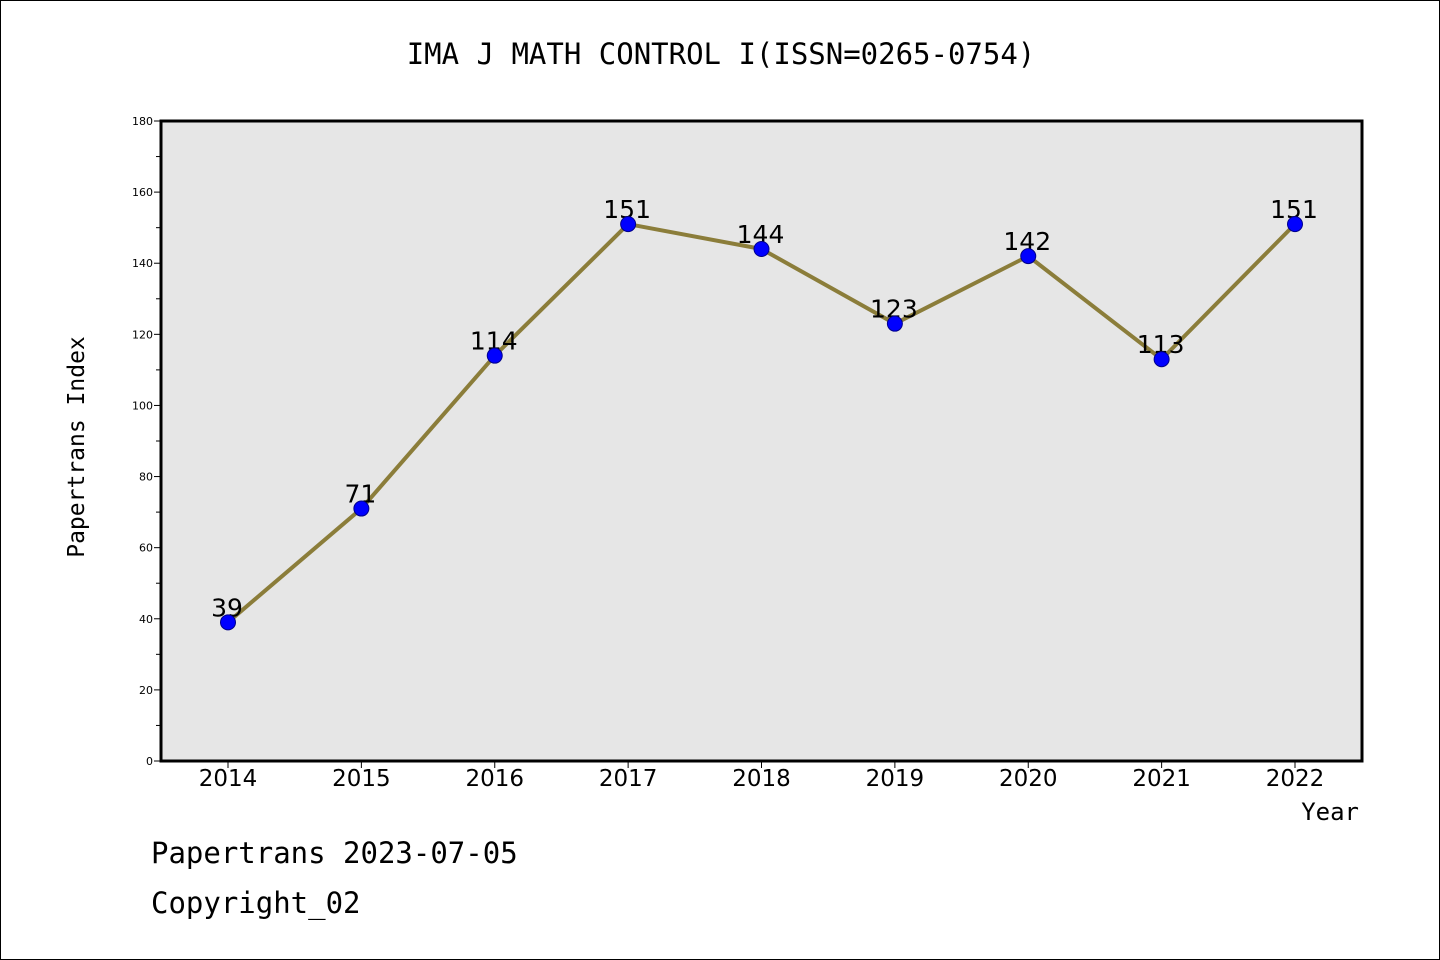 Image resolution: width=1440 pixels, height=960 pixels. I want to click on footer-stamp: Papertrans 2023-07-05, so click(334, 853).